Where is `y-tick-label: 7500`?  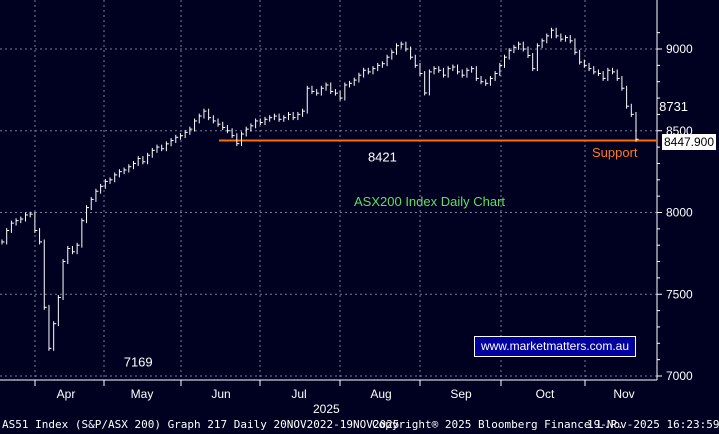
y-tick-label: 7500 is located at coordinates (679, 294).